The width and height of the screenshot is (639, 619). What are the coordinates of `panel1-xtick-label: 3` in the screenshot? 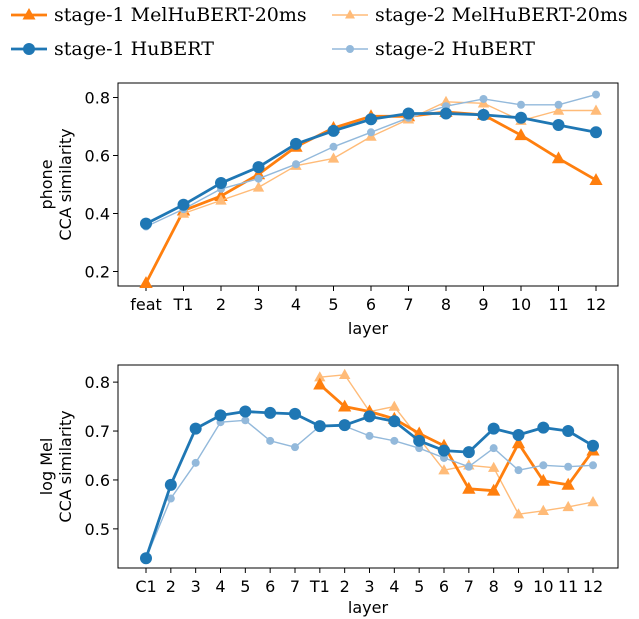 It's located at (258, 304).